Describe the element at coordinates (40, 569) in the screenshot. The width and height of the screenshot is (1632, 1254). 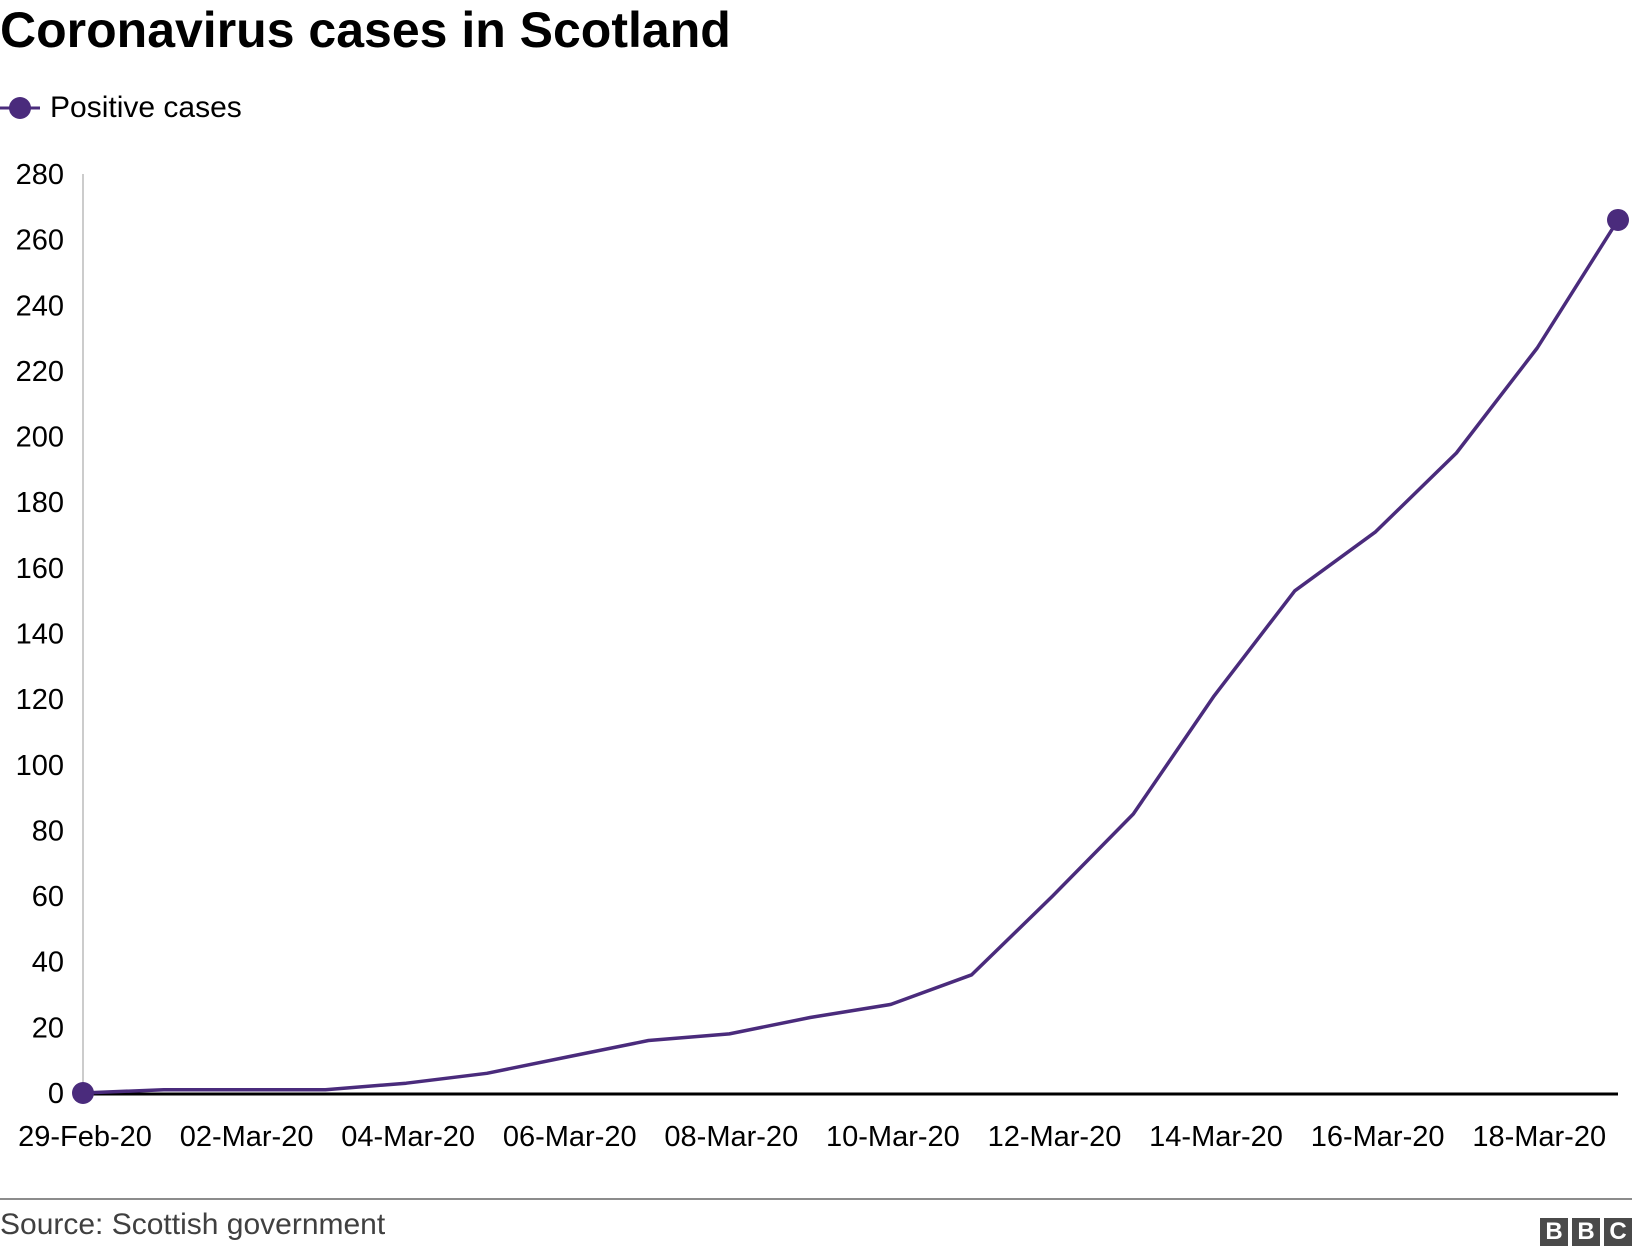
I see `y-tick-label: 160` at that location.